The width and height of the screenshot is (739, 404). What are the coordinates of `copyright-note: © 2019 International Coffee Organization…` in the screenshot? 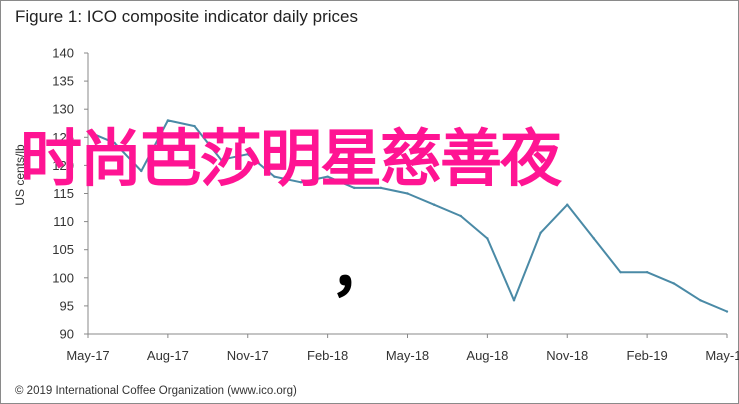 It's located at (156, 391).